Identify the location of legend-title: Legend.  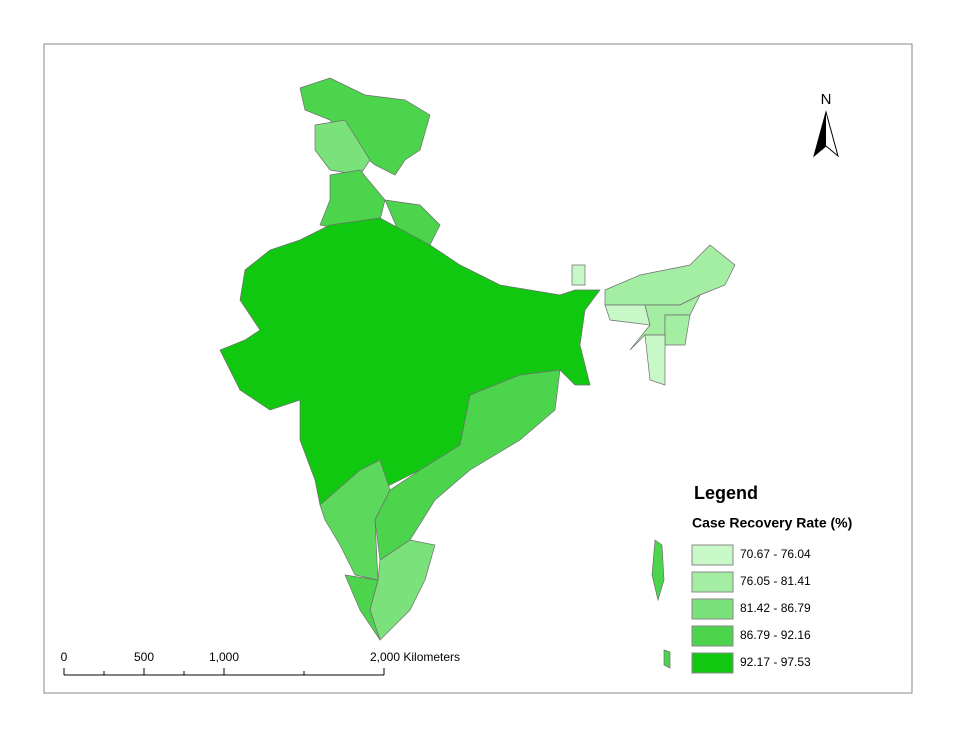
(726, 493).